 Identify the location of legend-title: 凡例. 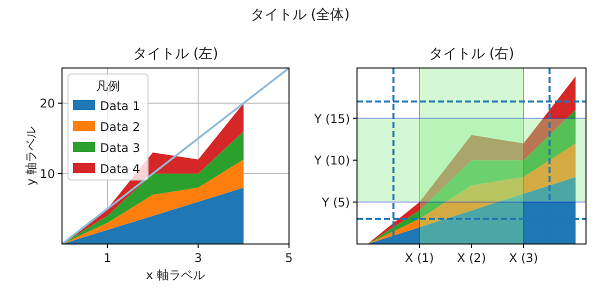
(108, 86).